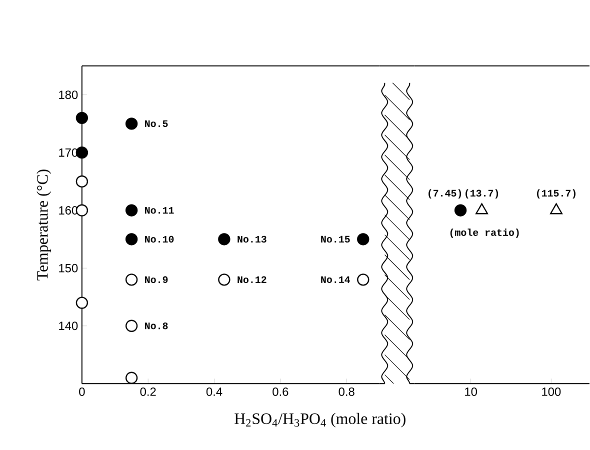  Describe the element at coordinates (159, 239) in the screenshot. I see `annotation: No.10` at that location.